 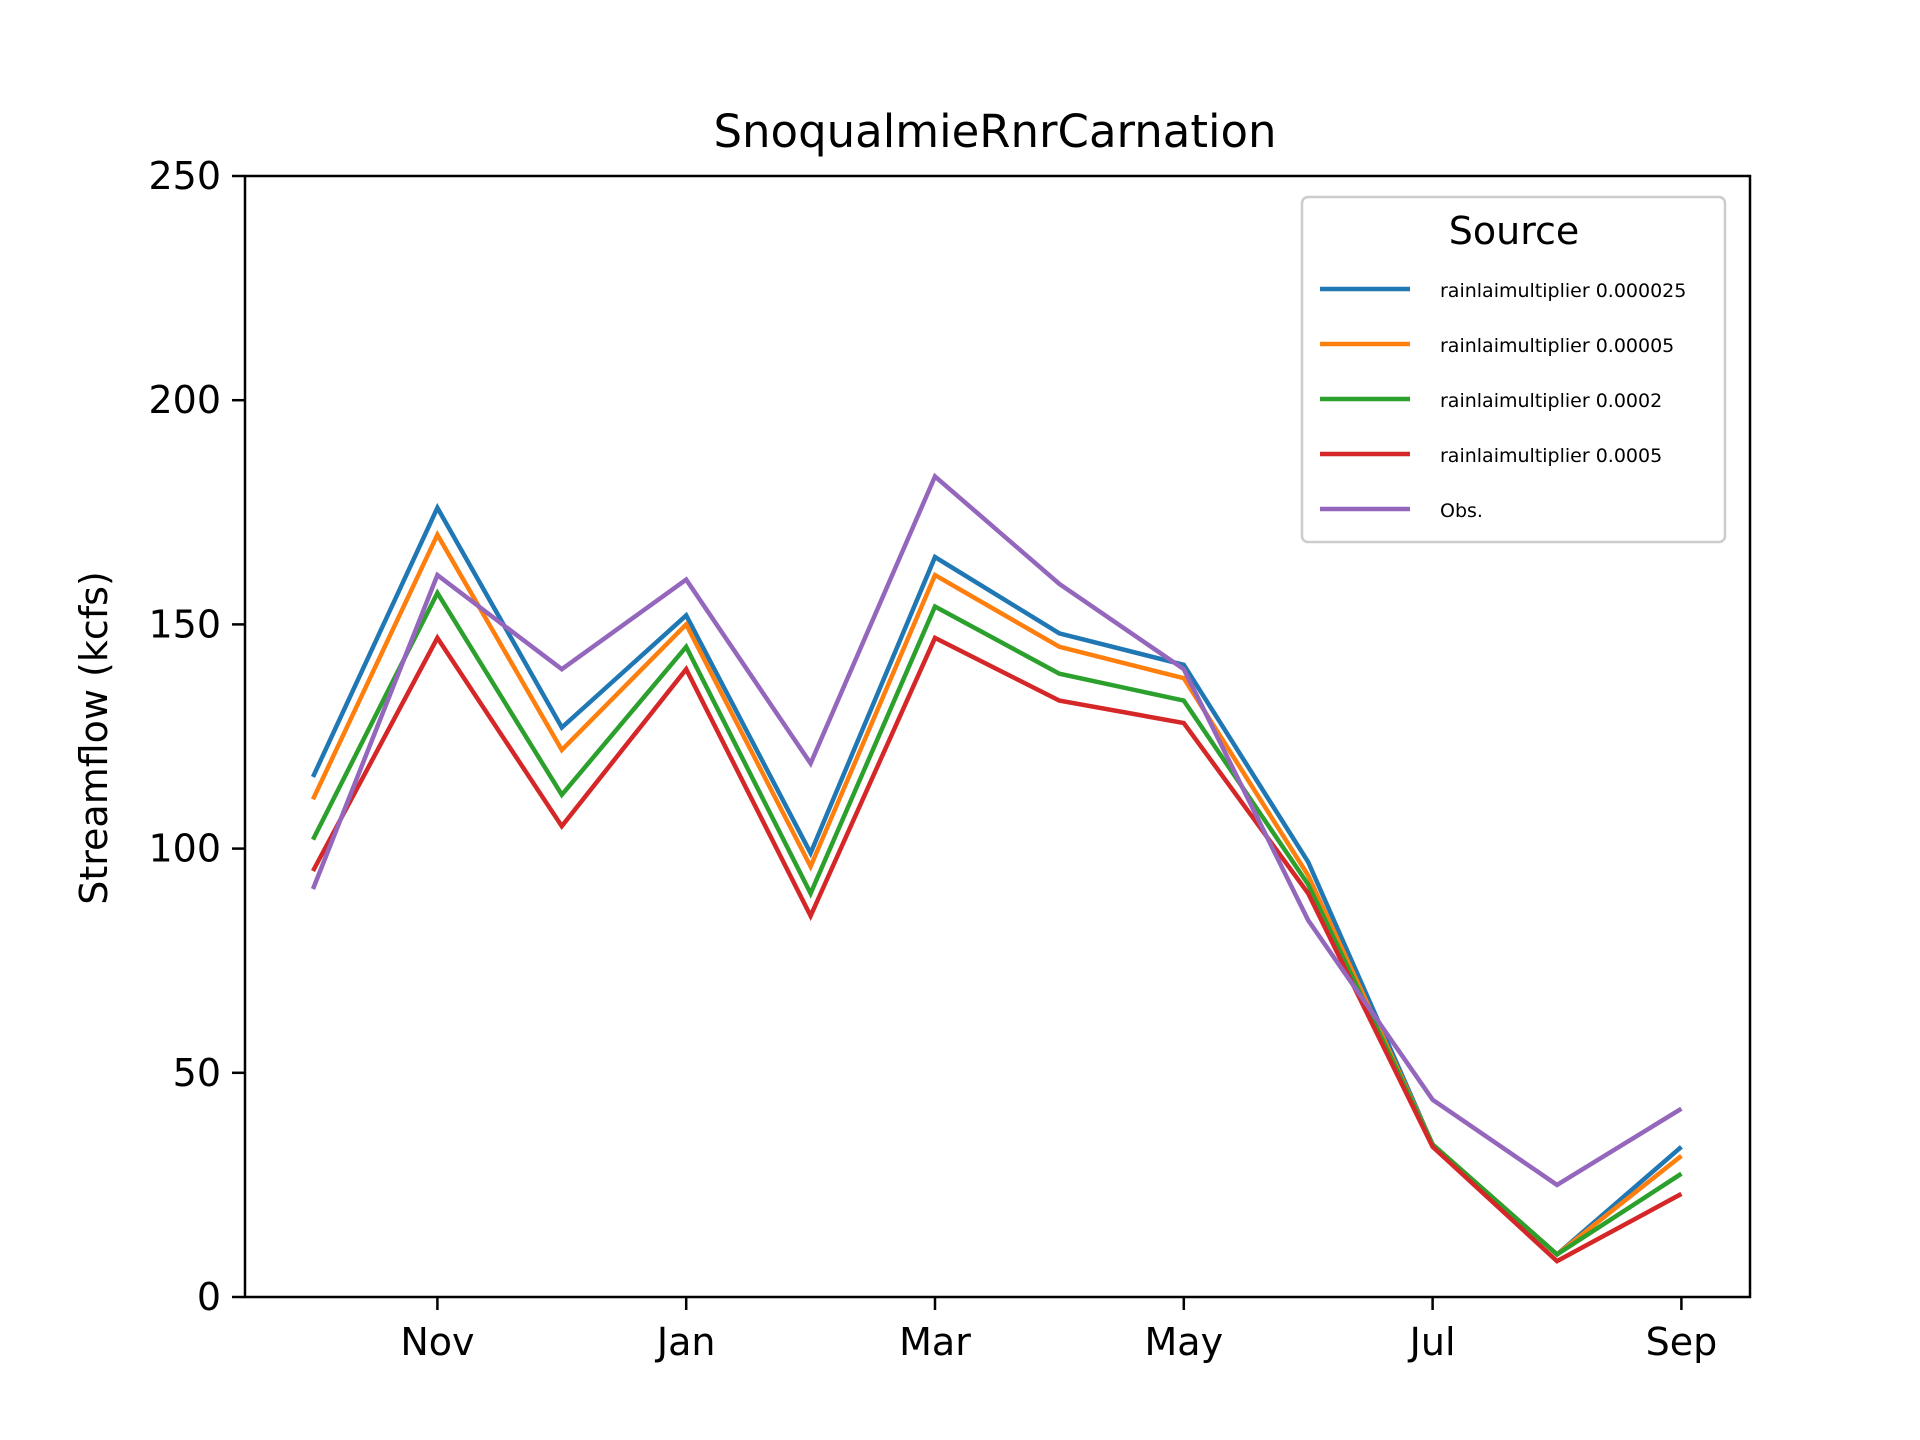 I want to click on legend-entry-label: rainlaimultiplier 0.000025, so click(x=1563, y=291).